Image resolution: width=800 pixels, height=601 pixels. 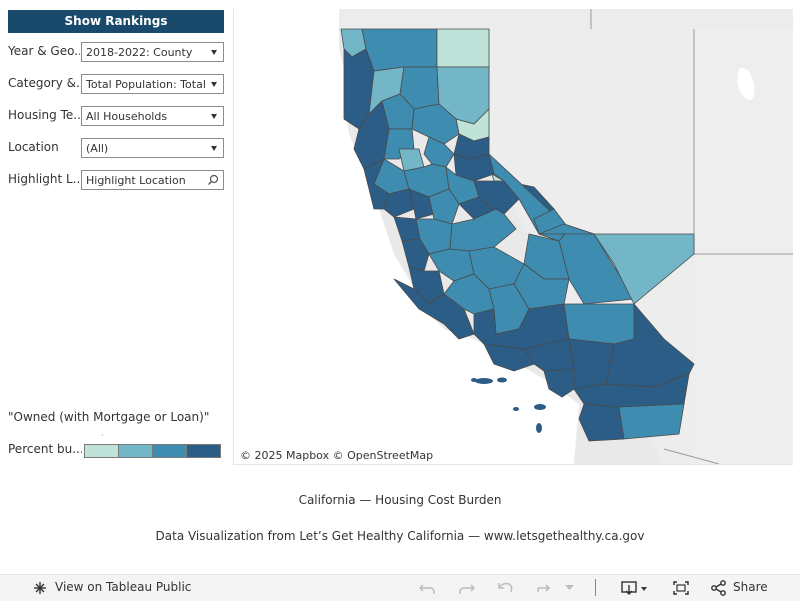 I want to click on county-orange, so click(x=559, y=383).